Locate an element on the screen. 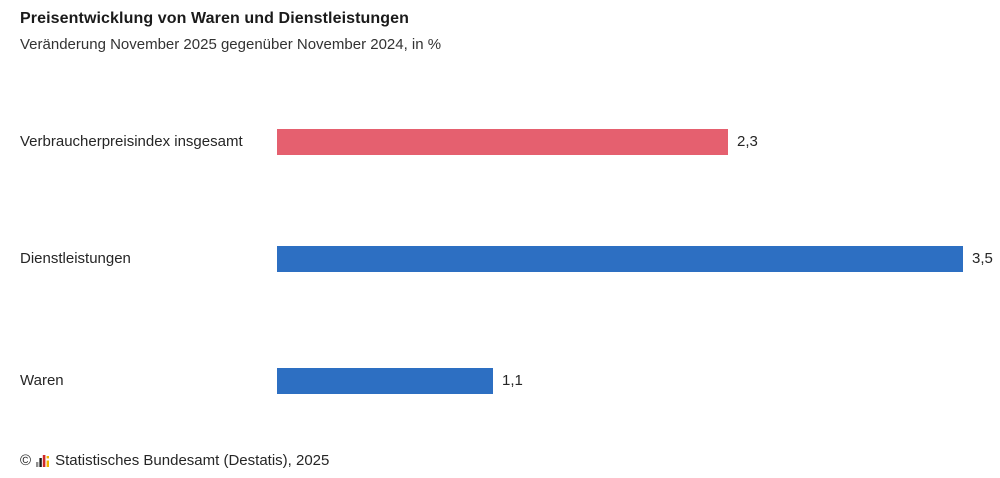 This screenshot has width=1000, height=478. category-label: Dienstleistungen is located at coordinates (75, 258).